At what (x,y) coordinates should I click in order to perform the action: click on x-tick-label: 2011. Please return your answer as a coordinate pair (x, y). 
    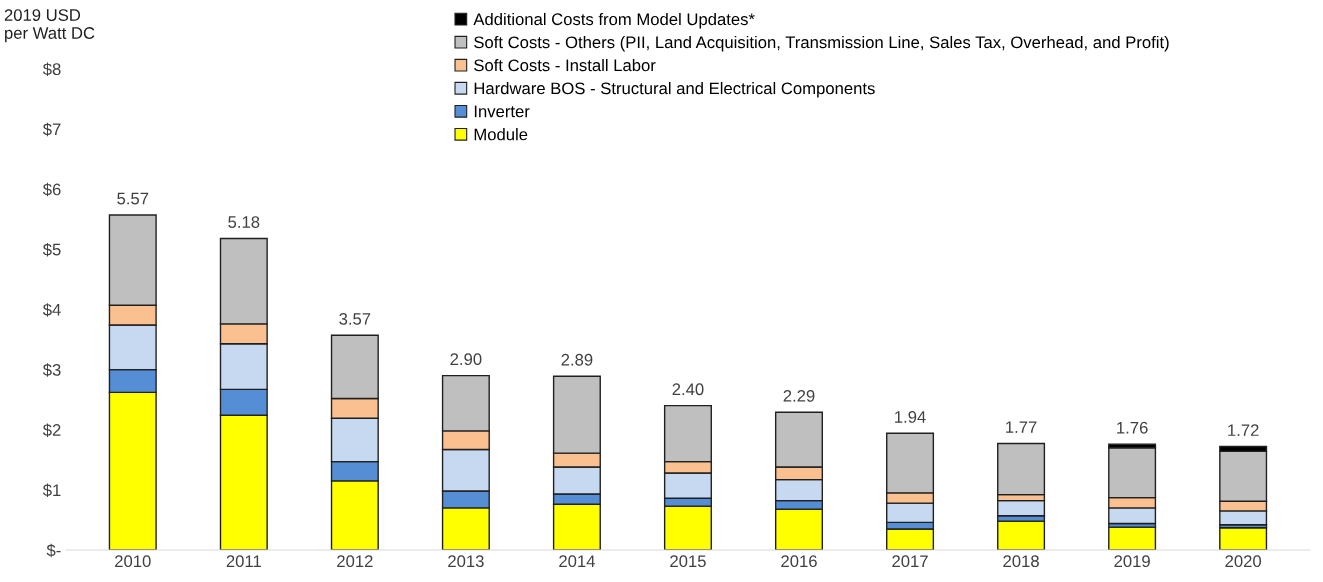
    Looking at the image, I should click on (243, 561).